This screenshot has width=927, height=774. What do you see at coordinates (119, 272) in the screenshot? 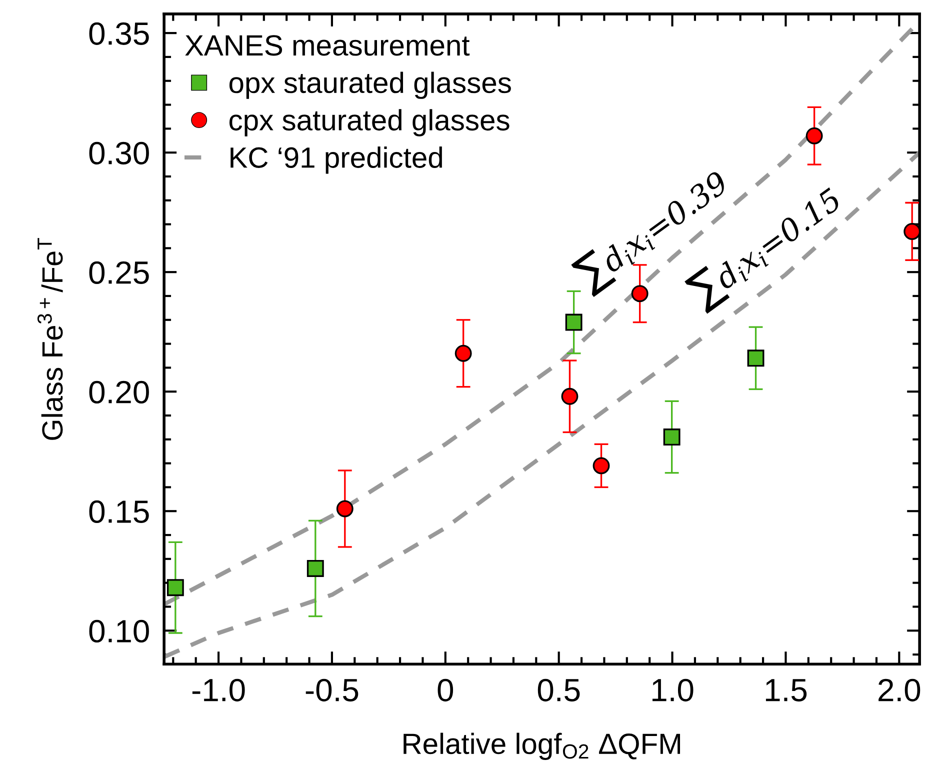
I see `y-tick-label: 0.25` at bounding box center [119, 272].